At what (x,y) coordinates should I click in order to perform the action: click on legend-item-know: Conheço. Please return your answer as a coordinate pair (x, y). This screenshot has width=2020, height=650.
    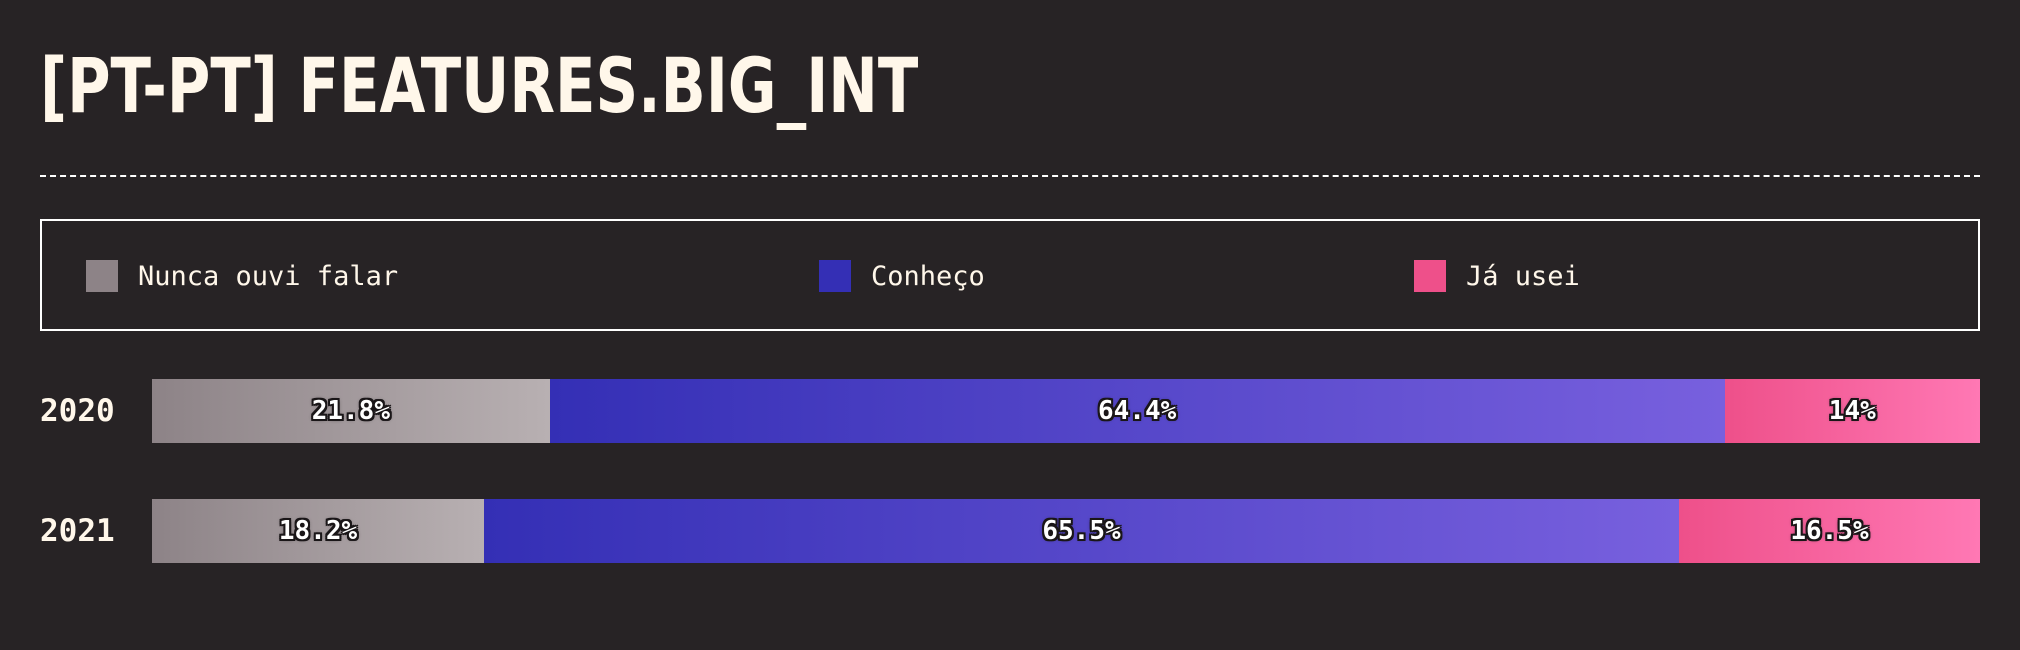
    Looking at the image, I should click on (902, 276).